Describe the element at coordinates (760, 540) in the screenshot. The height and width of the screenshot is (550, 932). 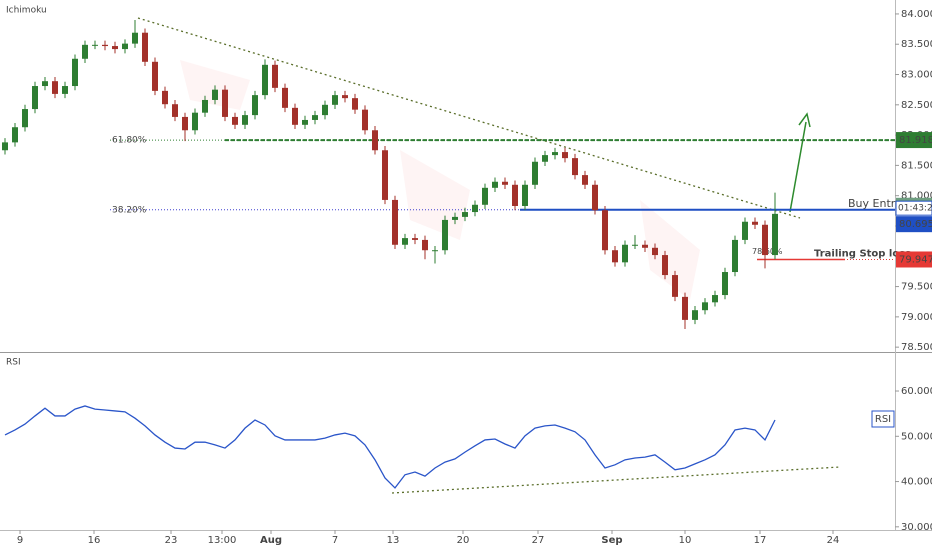
I see `x-tick-label: 17` at that location.